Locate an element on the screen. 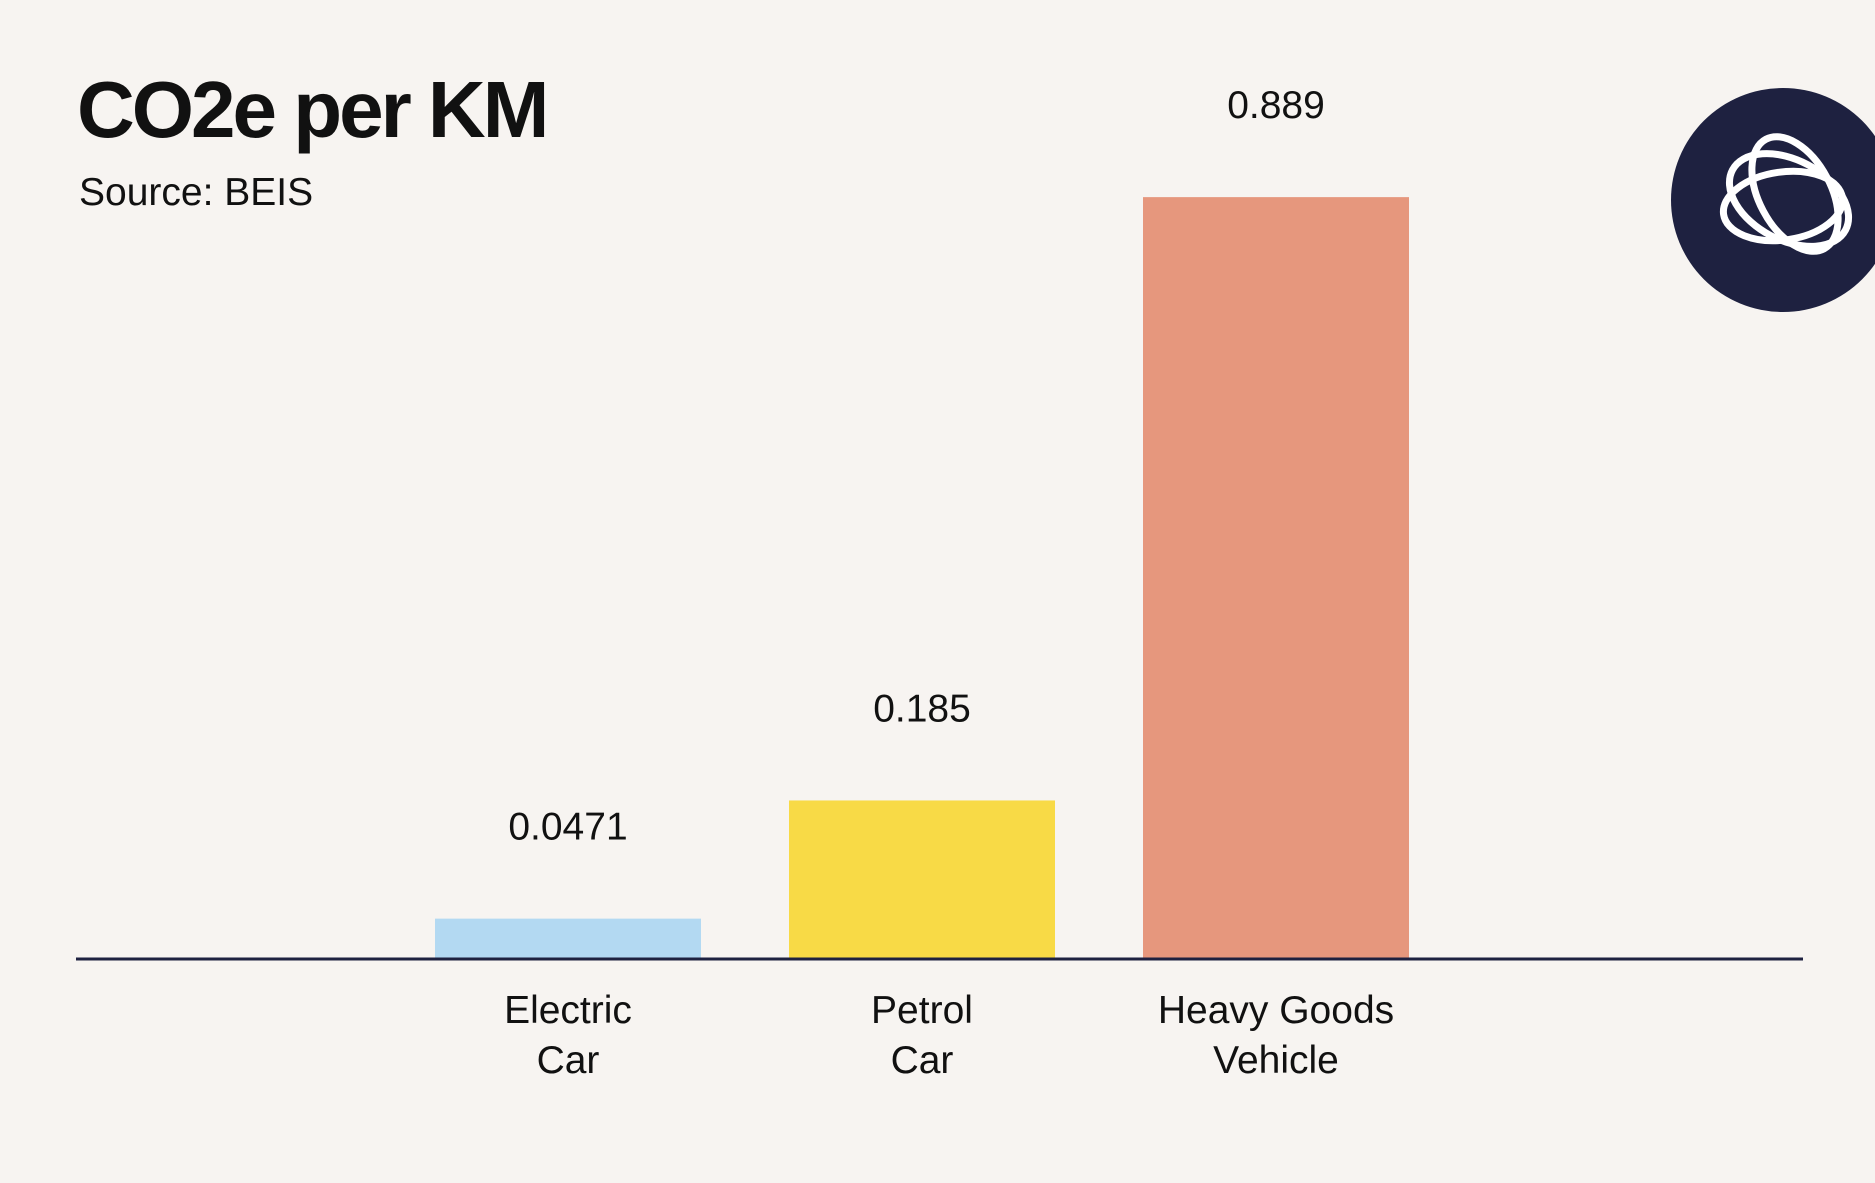  chart-title: CO2e per KM is located at coordinates (313, 109).